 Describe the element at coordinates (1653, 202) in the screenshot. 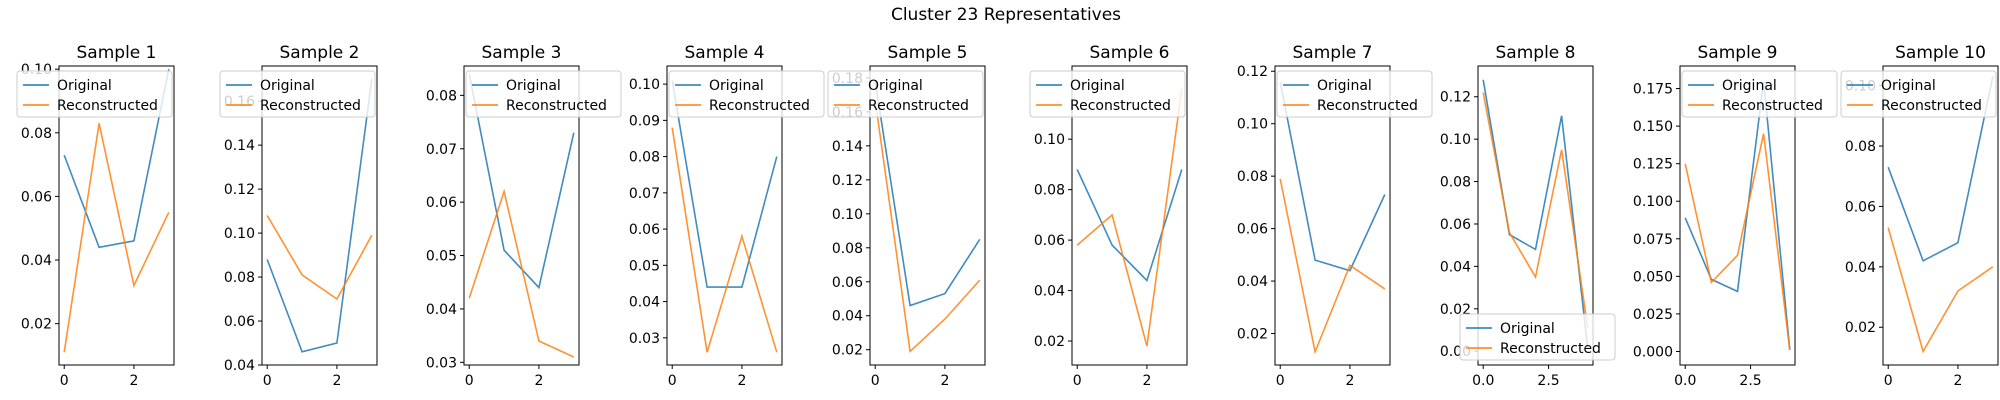

I see `y-tick-label: 0.100` at that location.